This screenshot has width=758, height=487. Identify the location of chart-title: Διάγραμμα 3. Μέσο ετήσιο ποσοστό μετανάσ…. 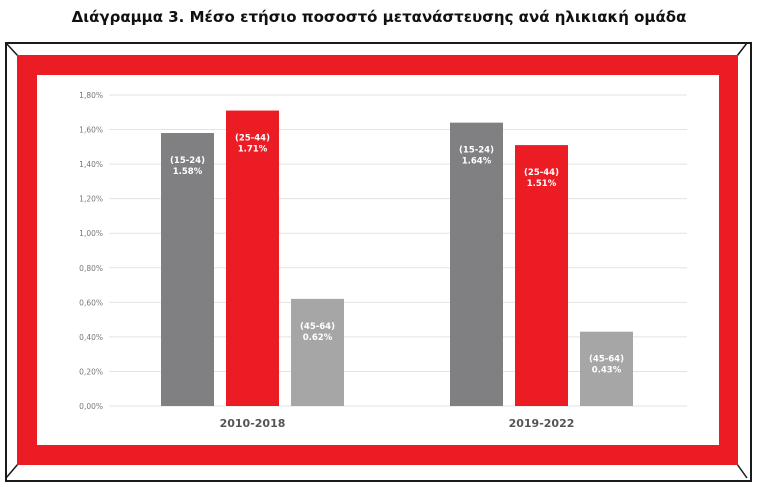
(379, 17).